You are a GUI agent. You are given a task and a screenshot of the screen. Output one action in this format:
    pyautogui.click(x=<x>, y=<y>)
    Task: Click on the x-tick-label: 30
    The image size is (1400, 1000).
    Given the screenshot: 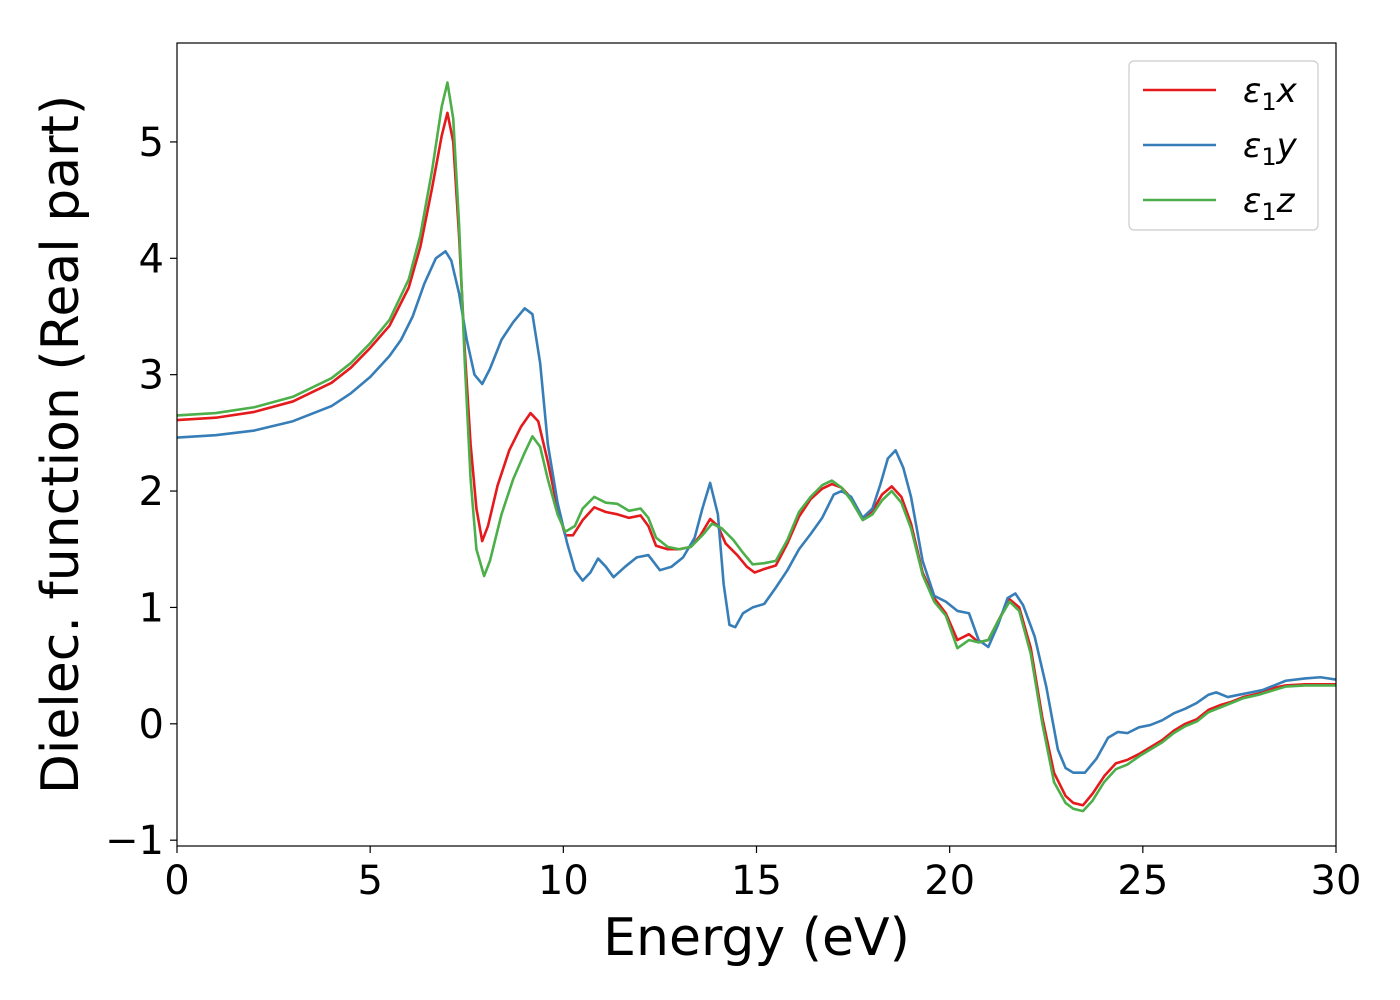 What is the action you would take?
    pyautogui.click(x=1336, y=881)
    